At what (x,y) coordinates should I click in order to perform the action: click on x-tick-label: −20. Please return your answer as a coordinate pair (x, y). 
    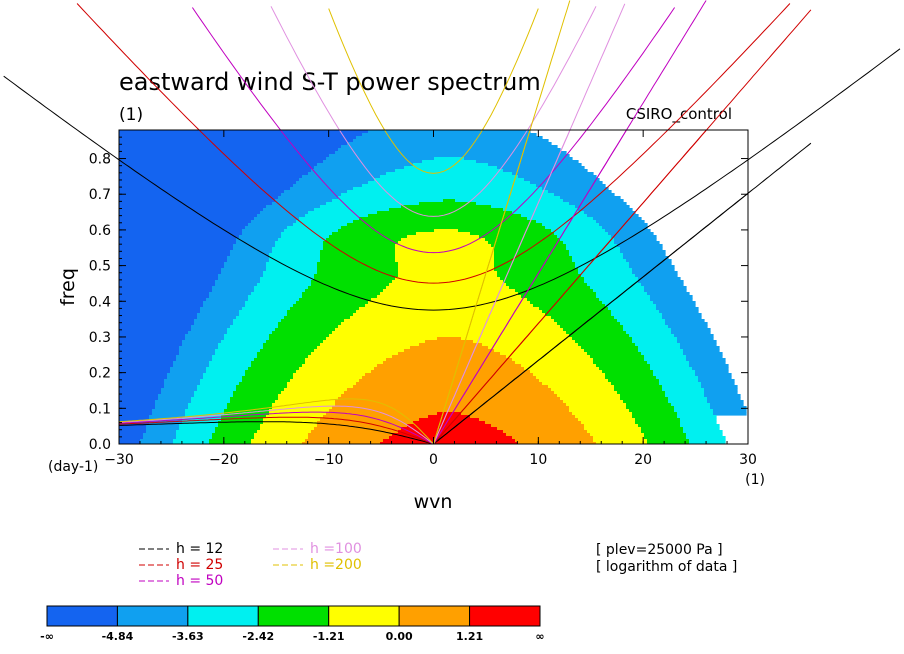
    Looking at the image, I should click on (224, 460).